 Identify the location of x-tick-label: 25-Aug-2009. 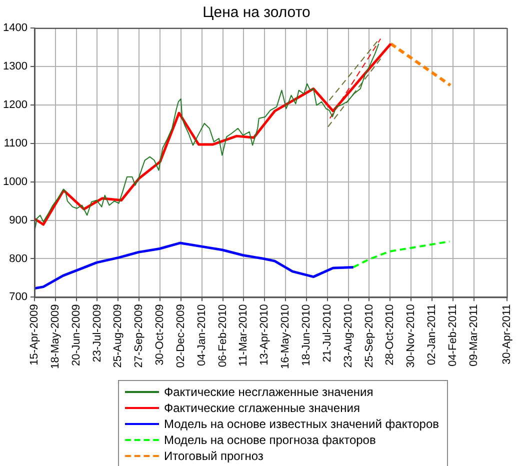
(118, 336).